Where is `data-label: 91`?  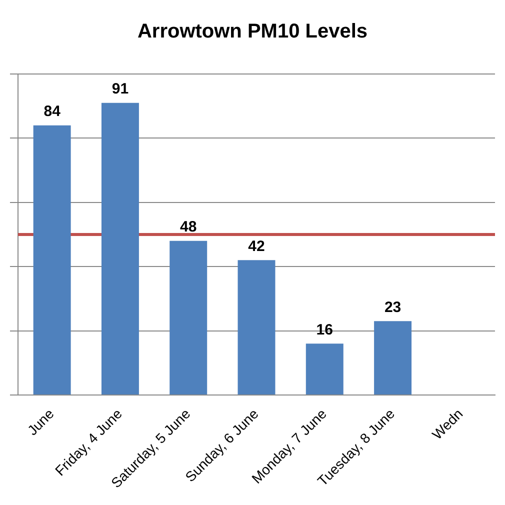 data-label: 91 is located at coordinates (120, 89).